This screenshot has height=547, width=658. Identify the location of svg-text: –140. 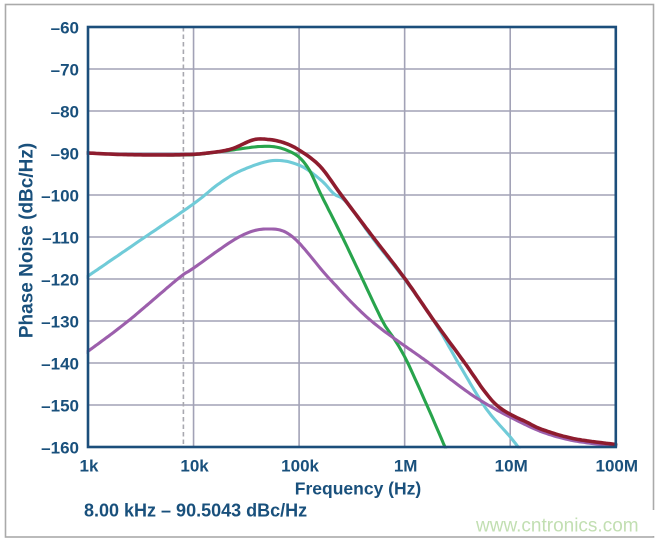
(60, 363).